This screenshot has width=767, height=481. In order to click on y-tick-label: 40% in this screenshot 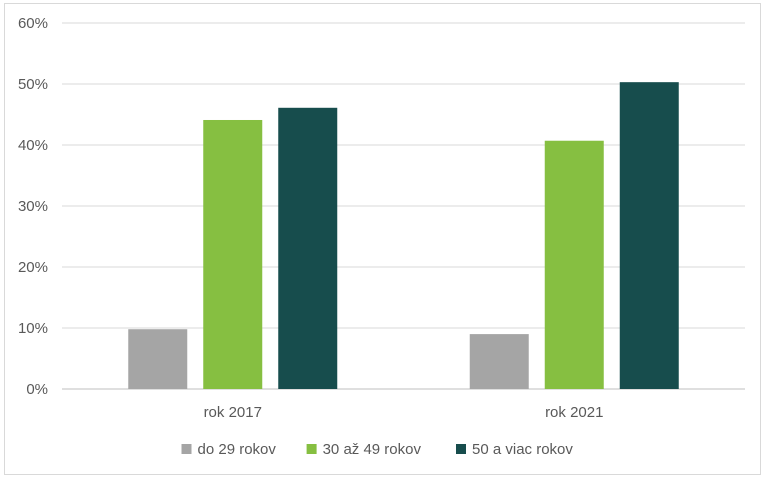, I will do `click(33, 145)`.